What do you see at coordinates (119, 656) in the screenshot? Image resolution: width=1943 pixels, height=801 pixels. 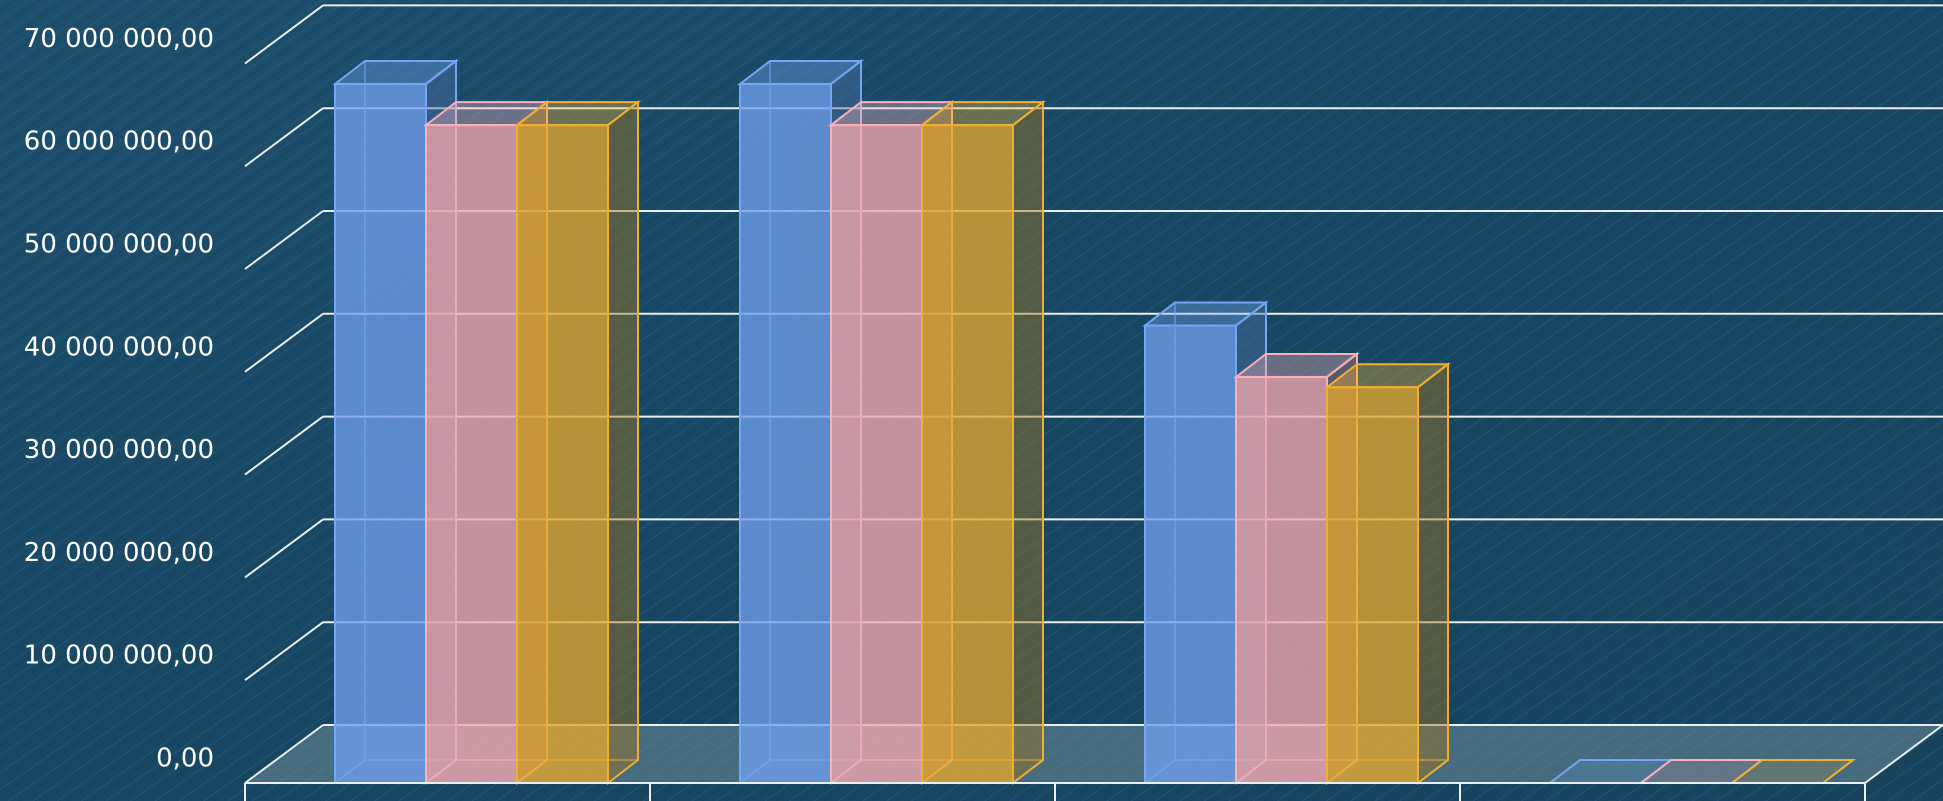 I see `y-tick-label: 10 000 000,00` at bounding box center [119, 656].